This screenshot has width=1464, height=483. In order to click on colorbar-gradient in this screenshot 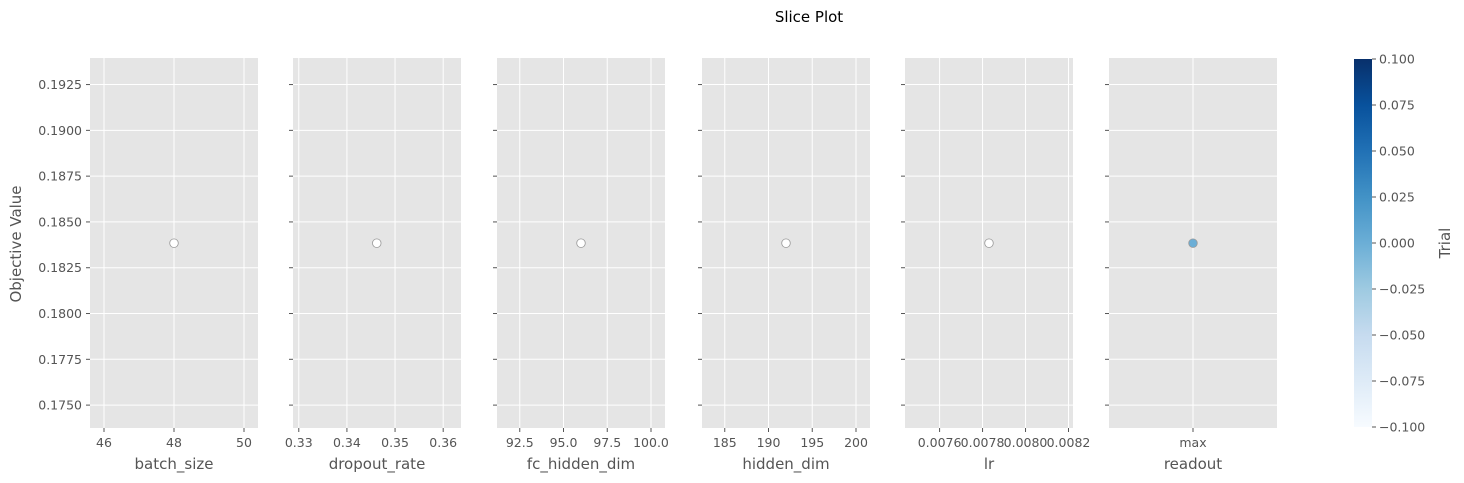, I will do `click(1363, 243)`.